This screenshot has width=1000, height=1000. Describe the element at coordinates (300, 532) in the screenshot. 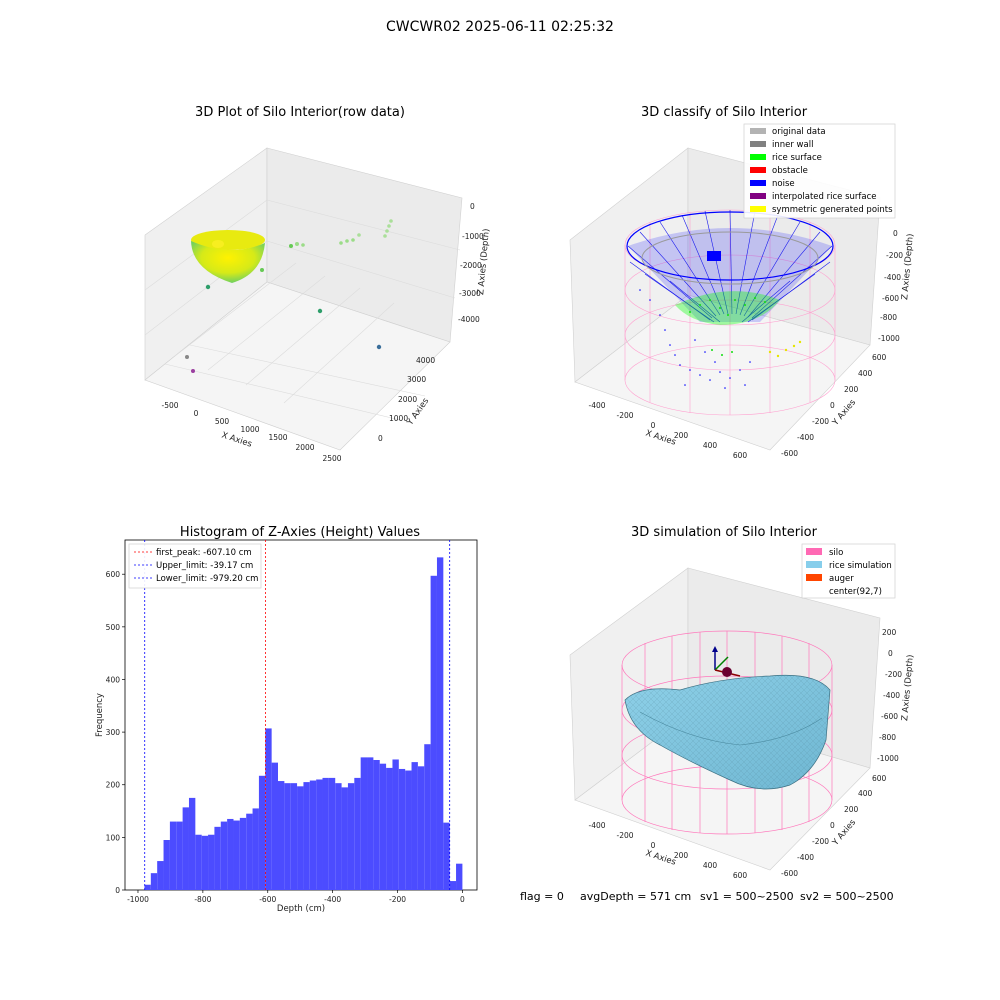

I see `histogram-title: Histogram of Z-Axies (Height) Values` at that location.